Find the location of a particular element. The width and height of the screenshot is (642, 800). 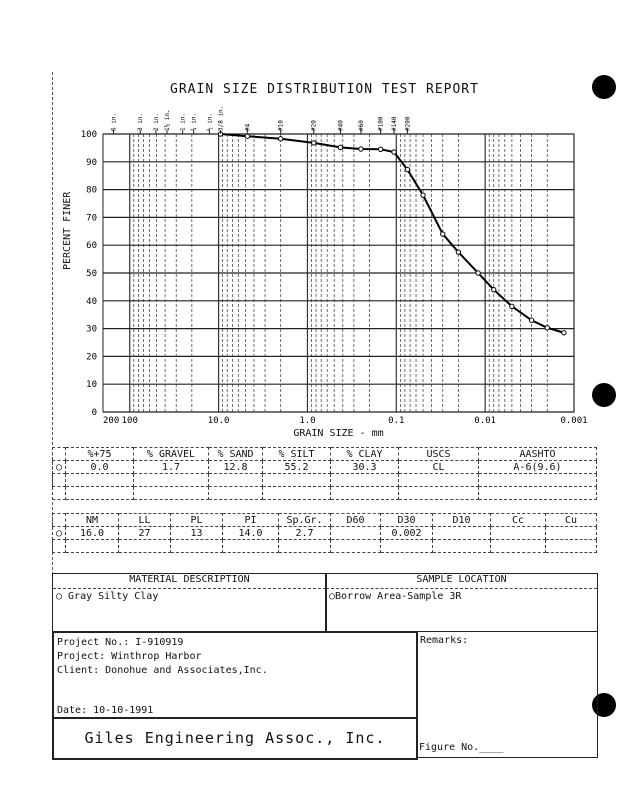

cell: 0.002 is located at coordinates (406, 533).